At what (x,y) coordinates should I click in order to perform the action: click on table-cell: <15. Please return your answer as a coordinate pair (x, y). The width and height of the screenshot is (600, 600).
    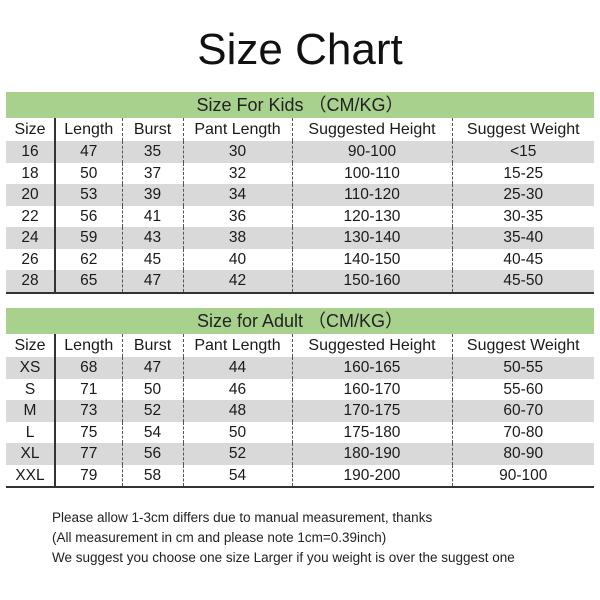
    Looking at the image, I should click on (522, 152).